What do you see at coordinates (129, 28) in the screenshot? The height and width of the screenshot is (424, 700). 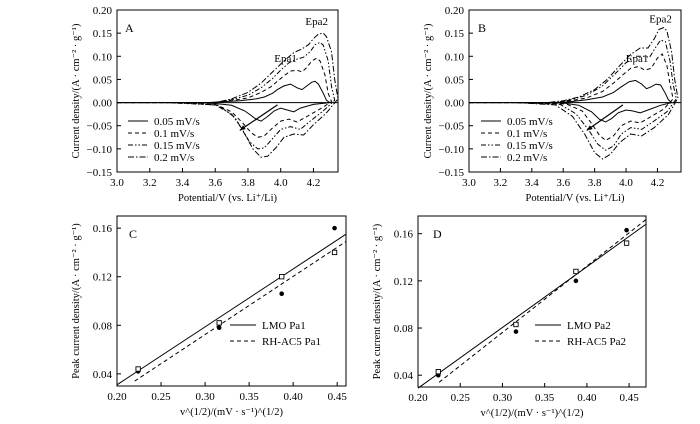 I see `panel-label: A` at bounding box center [129, 28].